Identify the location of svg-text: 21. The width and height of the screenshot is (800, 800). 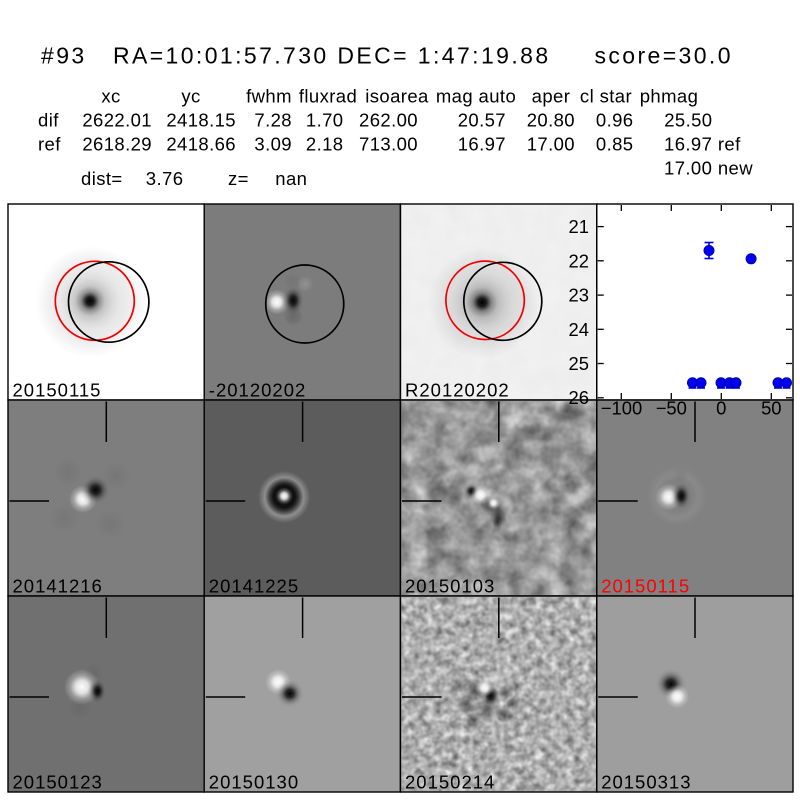
(579, 226).